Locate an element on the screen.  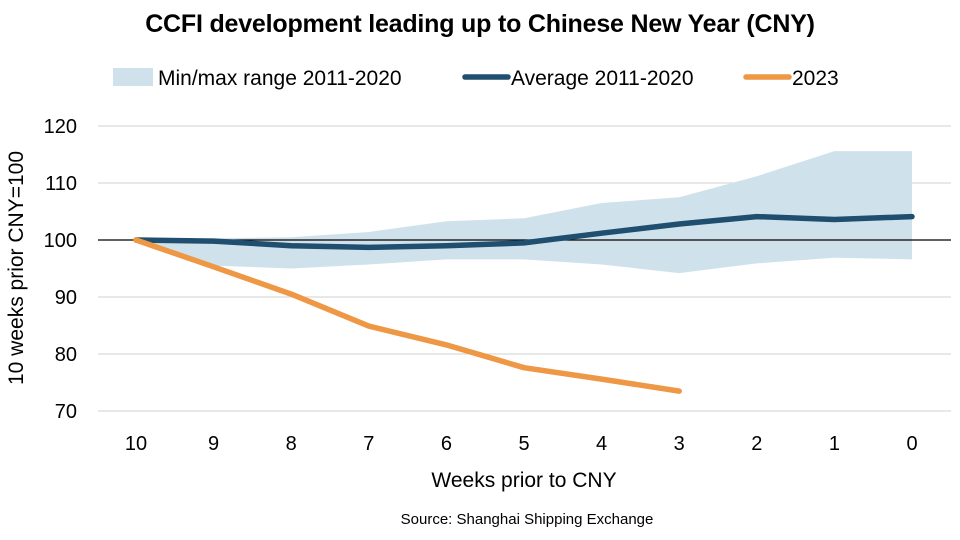
x-tick-label-1: 1 is located at coordinates (834, 444).